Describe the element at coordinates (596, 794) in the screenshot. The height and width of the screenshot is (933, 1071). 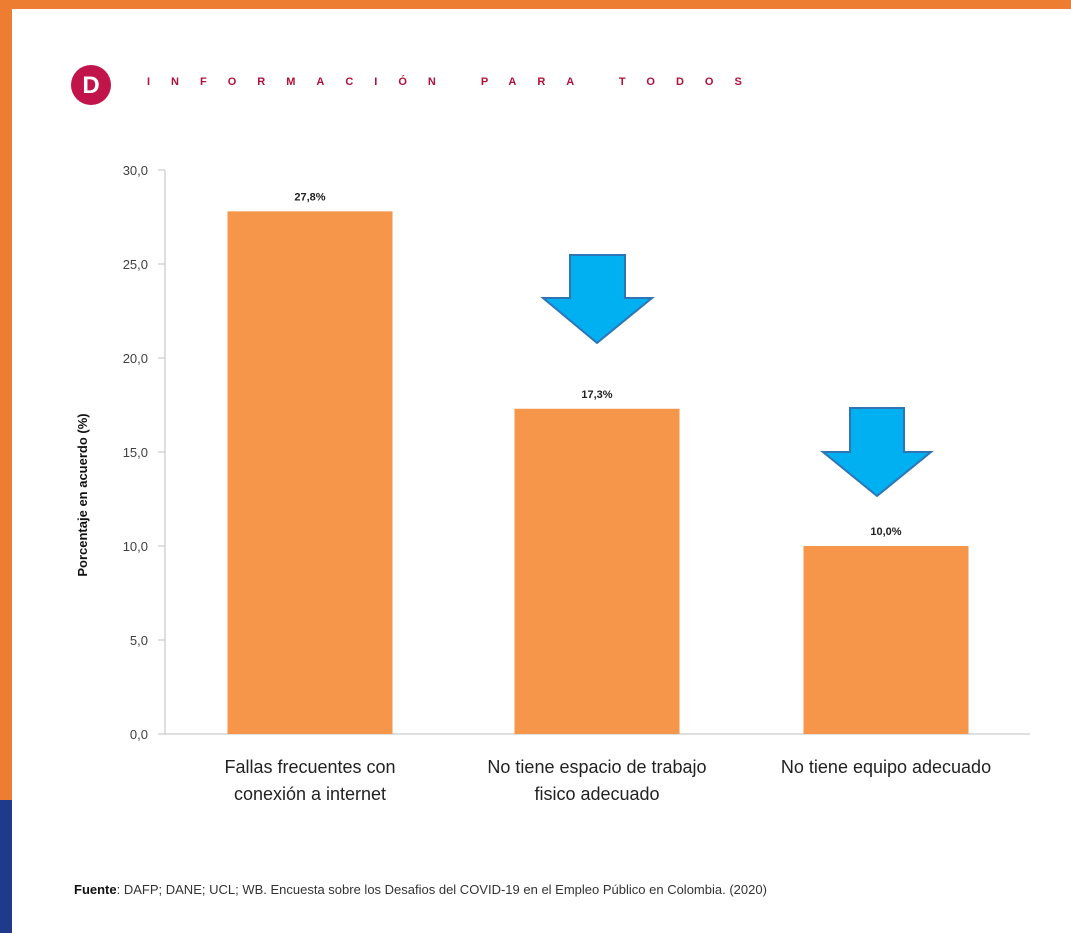
I see `category-label: fisico adecuado` at that location.